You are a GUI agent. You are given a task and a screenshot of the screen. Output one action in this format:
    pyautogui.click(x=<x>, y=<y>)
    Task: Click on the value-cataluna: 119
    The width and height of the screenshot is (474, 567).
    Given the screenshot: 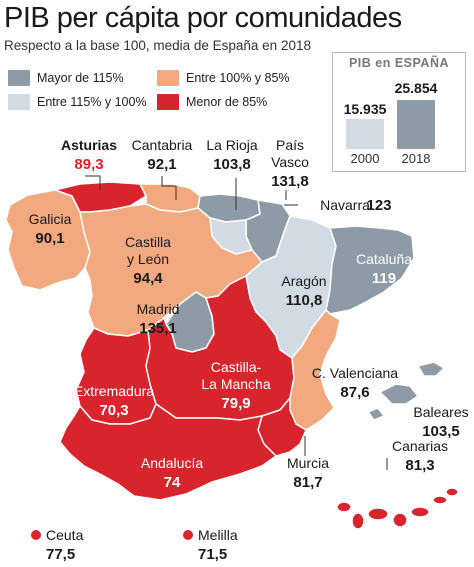 What is the action you would take?
    pyautogui.click(x=384, y=278)
    